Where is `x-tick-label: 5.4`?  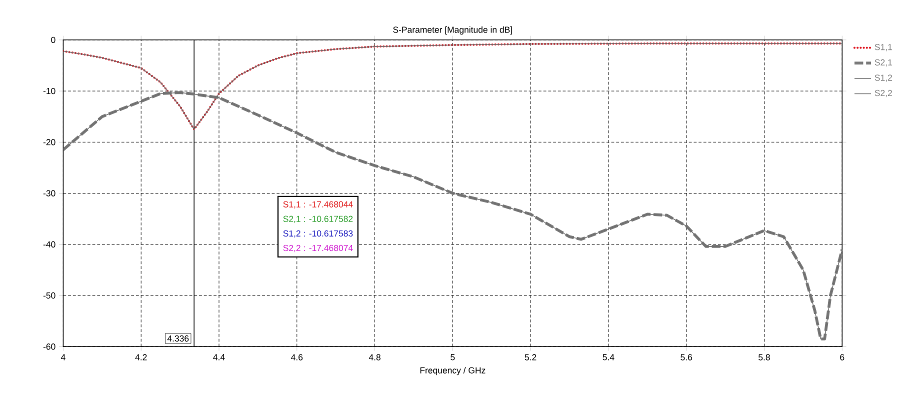
x-tick-label: 5.4 is located at coordinates (608, 357).